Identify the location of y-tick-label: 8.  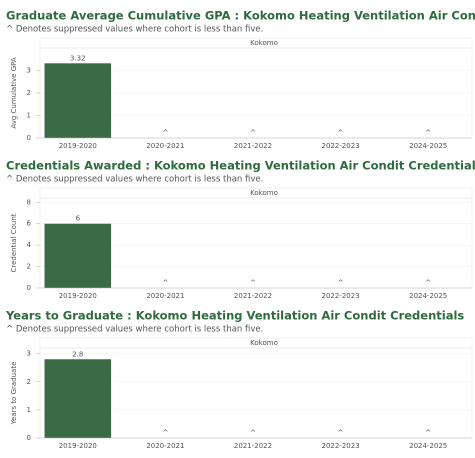
(29, 202).